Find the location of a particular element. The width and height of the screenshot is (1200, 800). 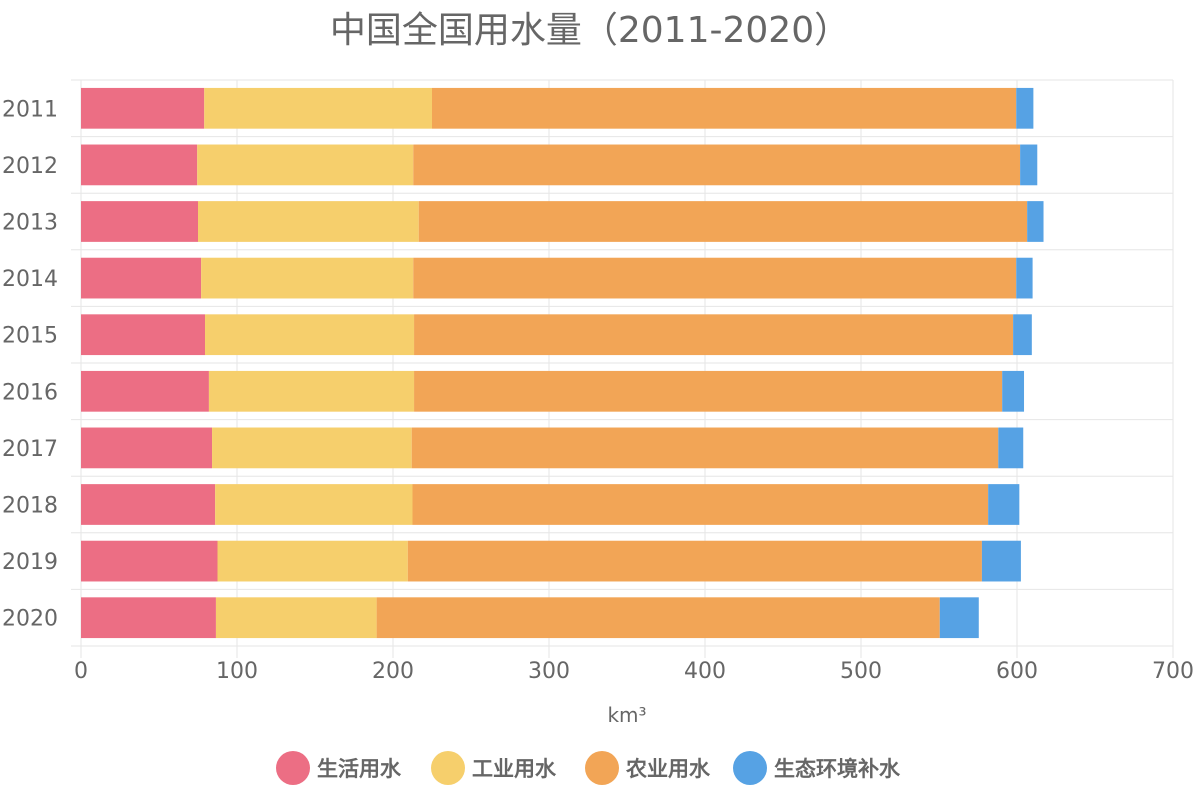

x-tick-label: 200 is located at coordinates (393, 671).